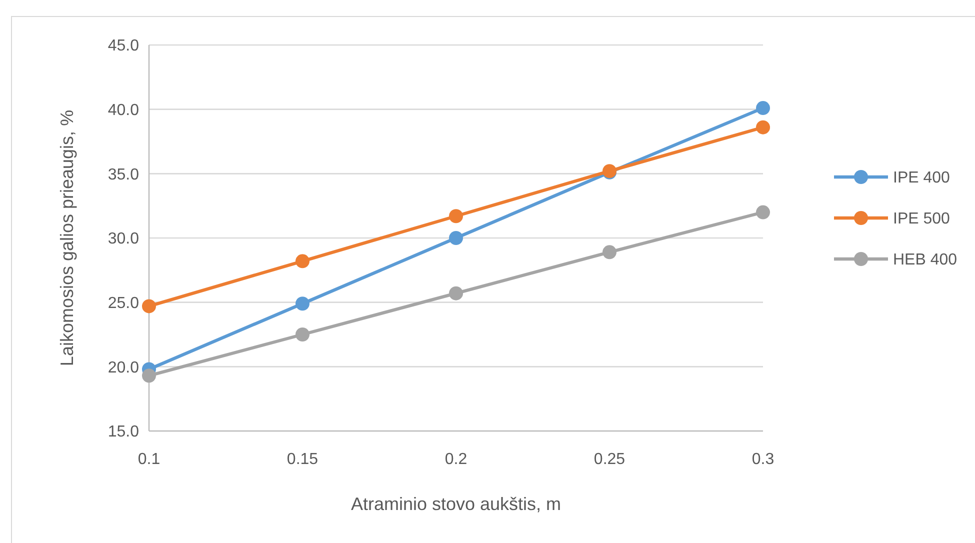  I want to click on y-tick-label: 40.0, so click(124, 110).